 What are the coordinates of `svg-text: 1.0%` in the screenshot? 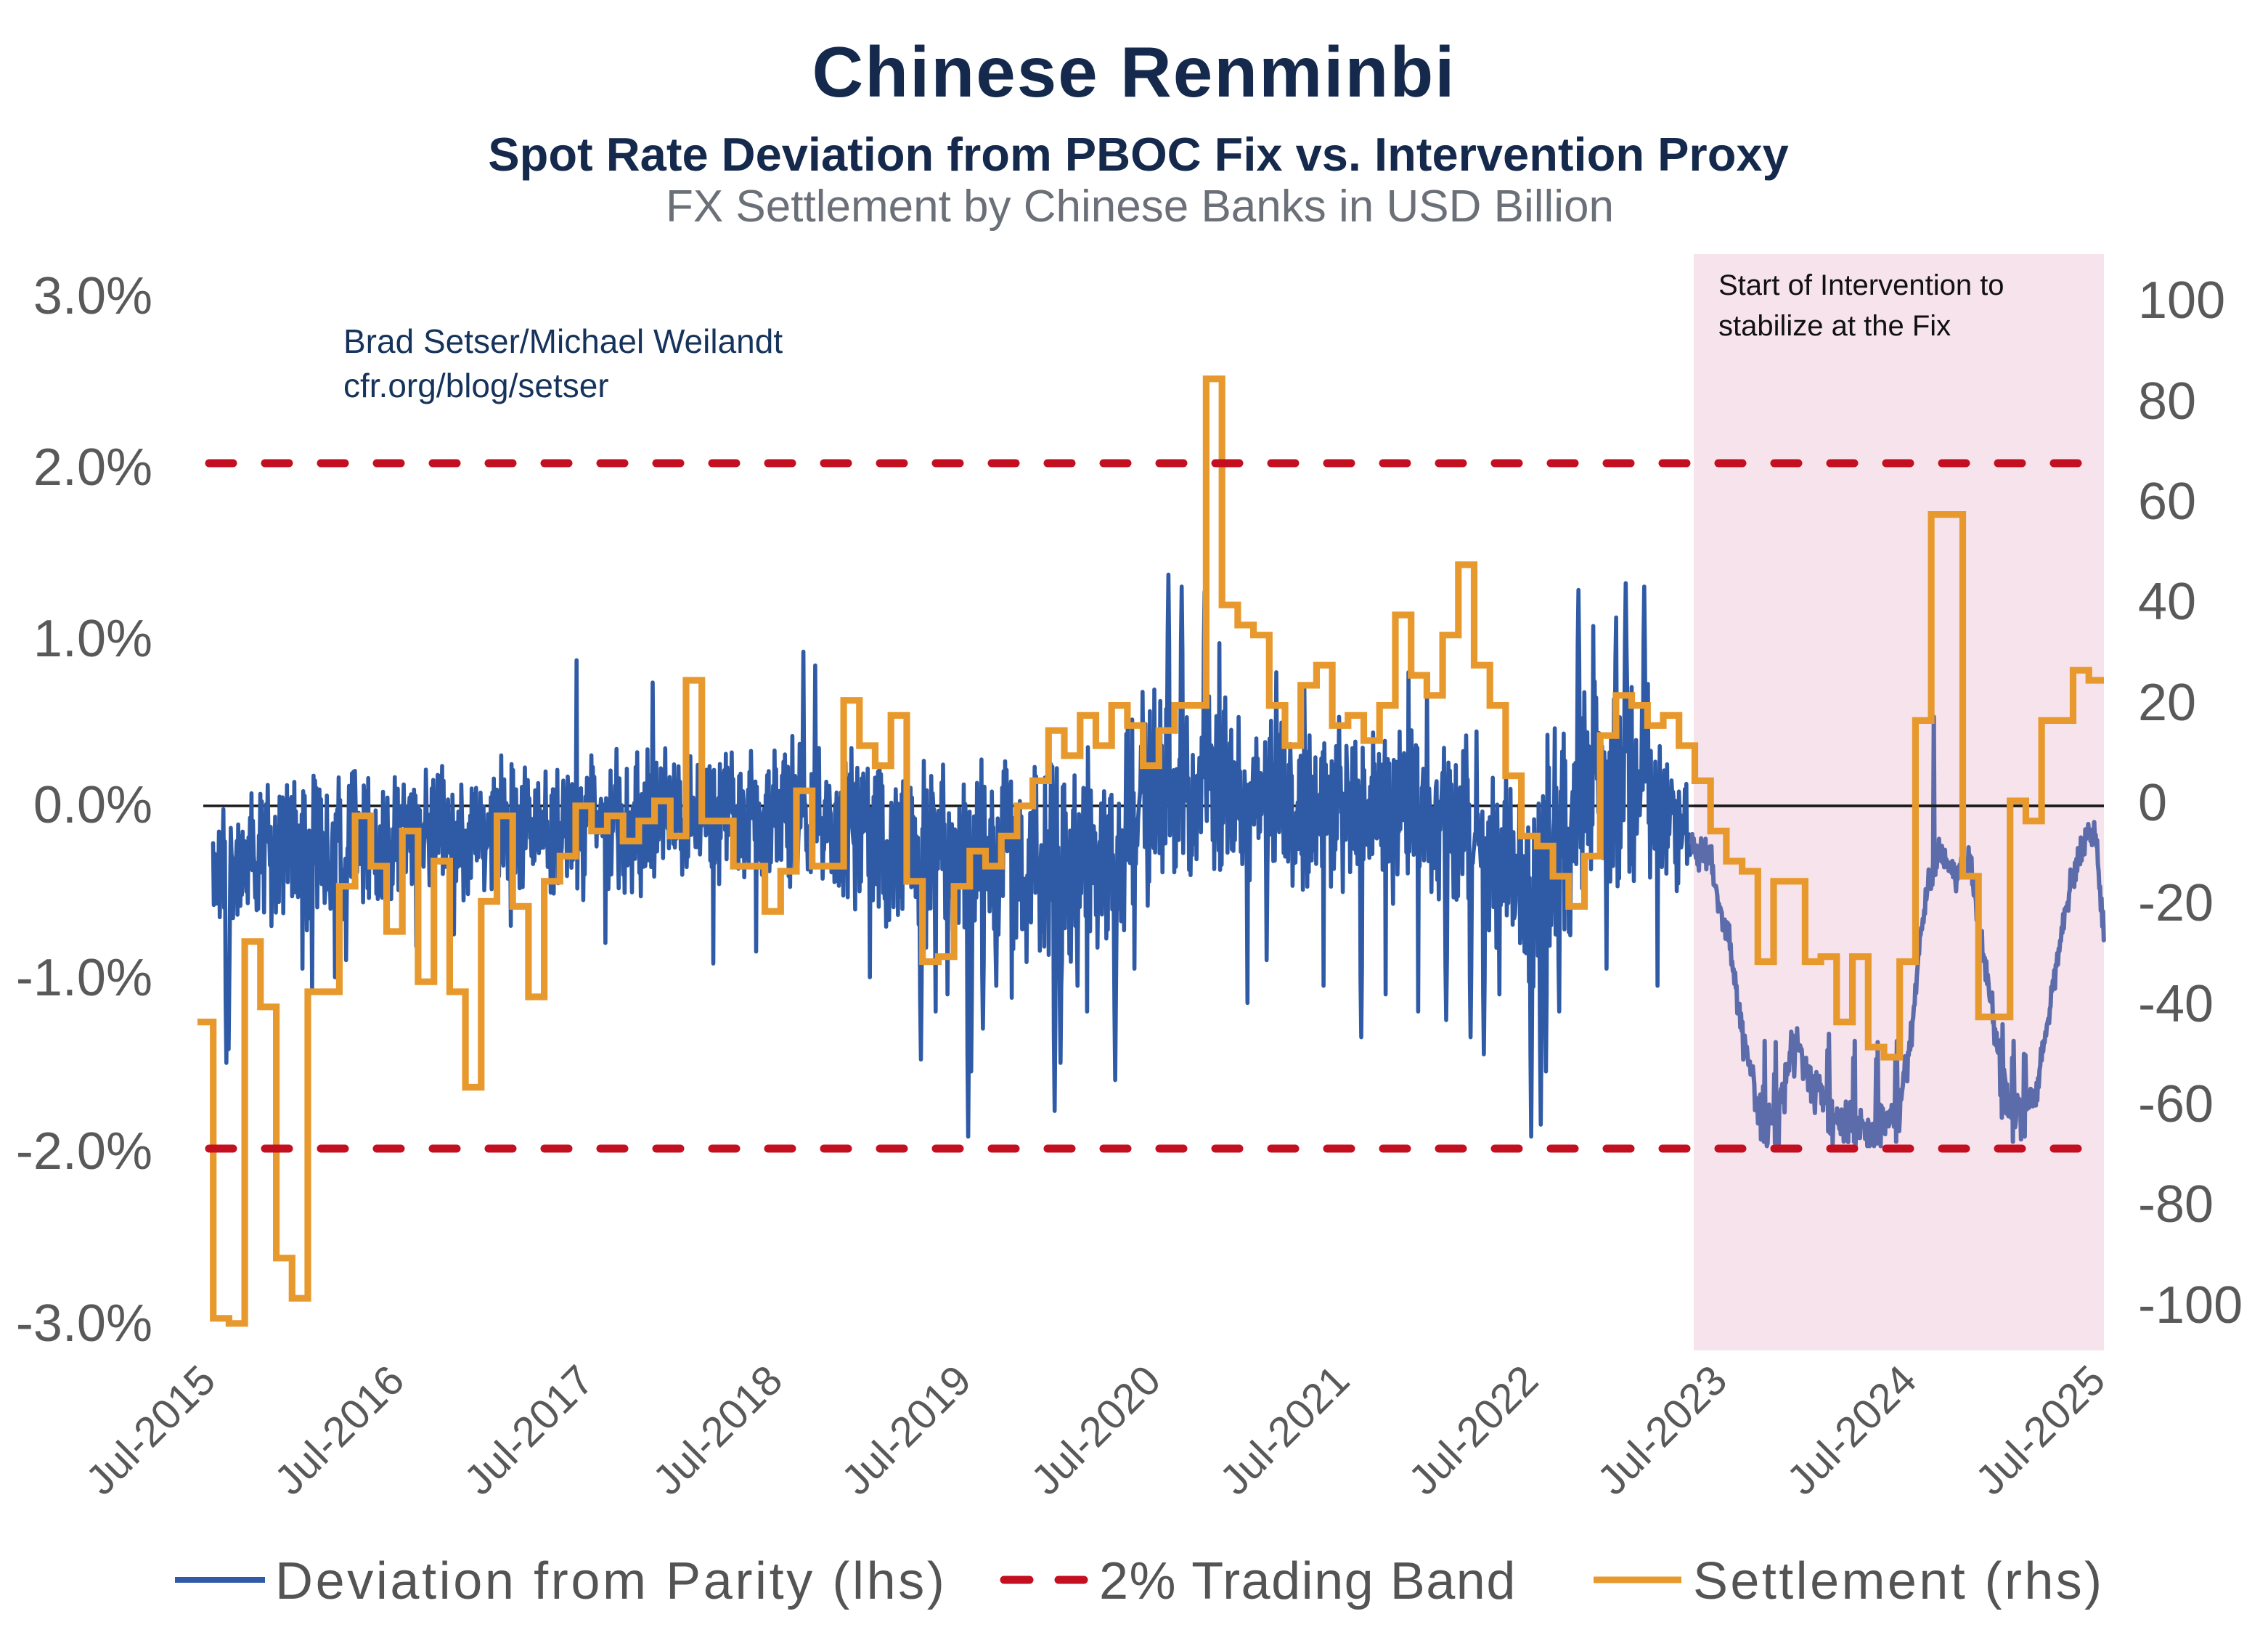 It's located at (92, 639).